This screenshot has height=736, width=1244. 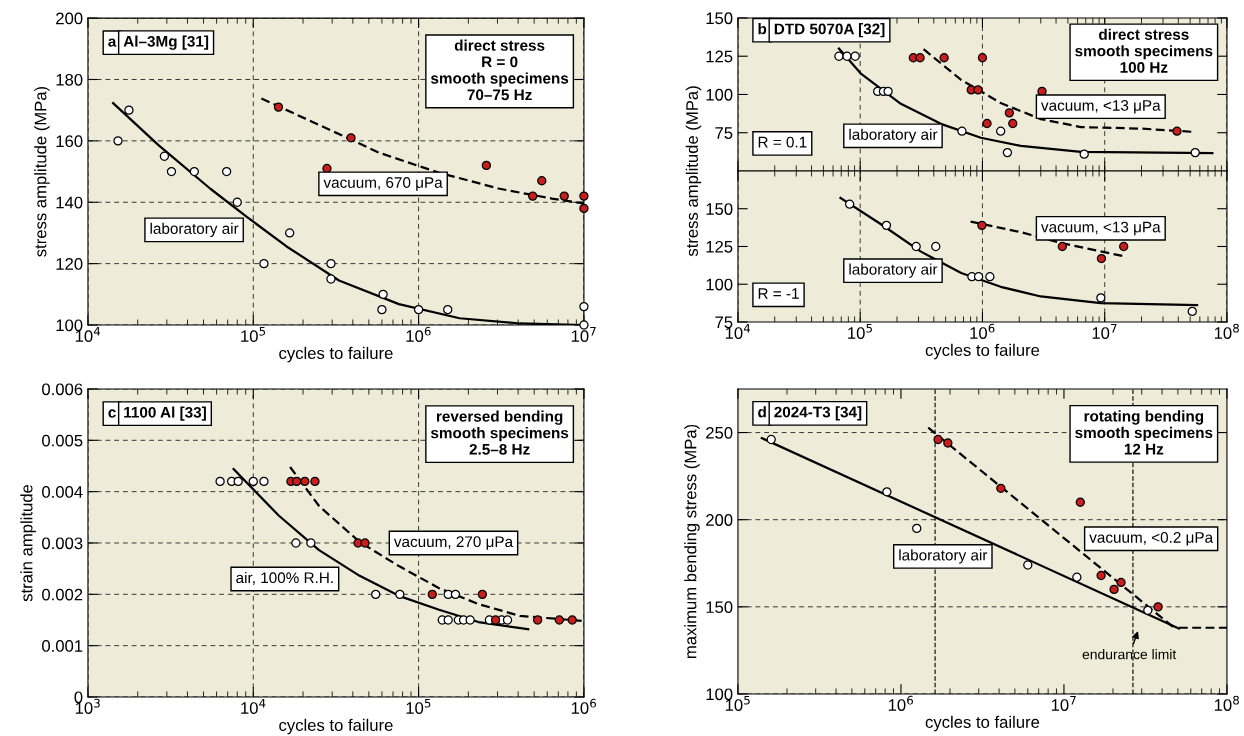 I want to click on text: 2024-T3 [34], so click(x=818, y=413).